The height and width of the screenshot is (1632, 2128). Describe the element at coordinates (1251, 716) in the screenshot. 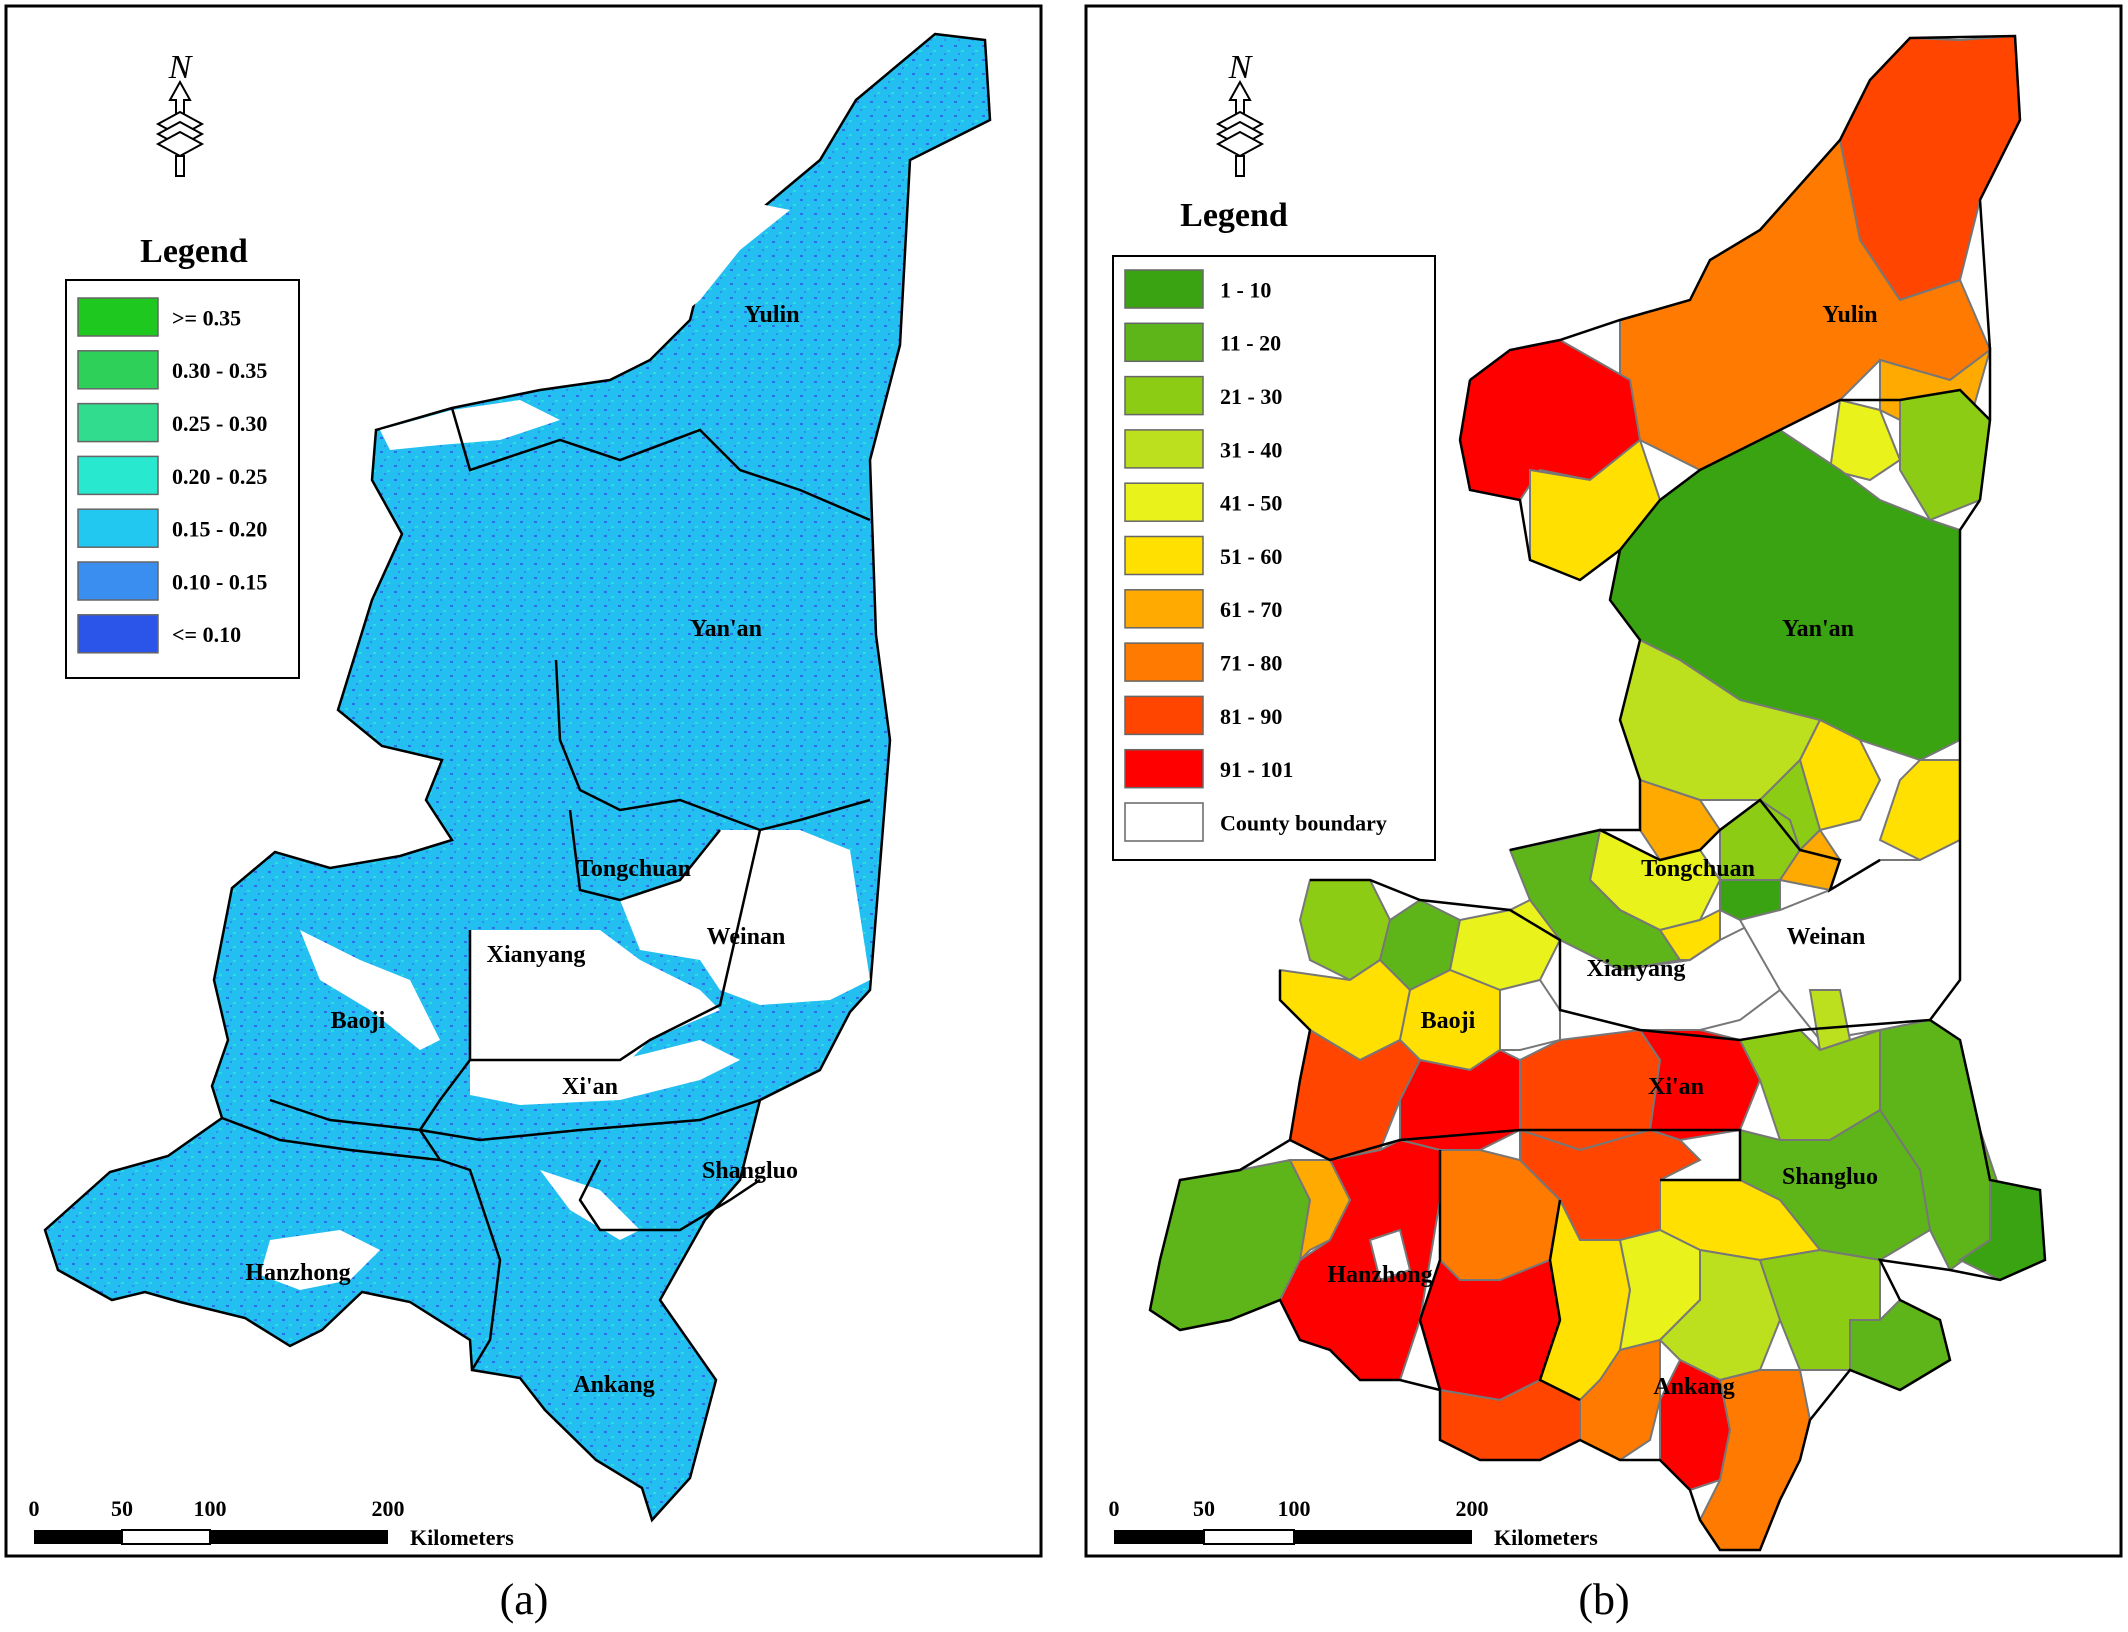

I see `legend-label: 81 - 90` at that location.